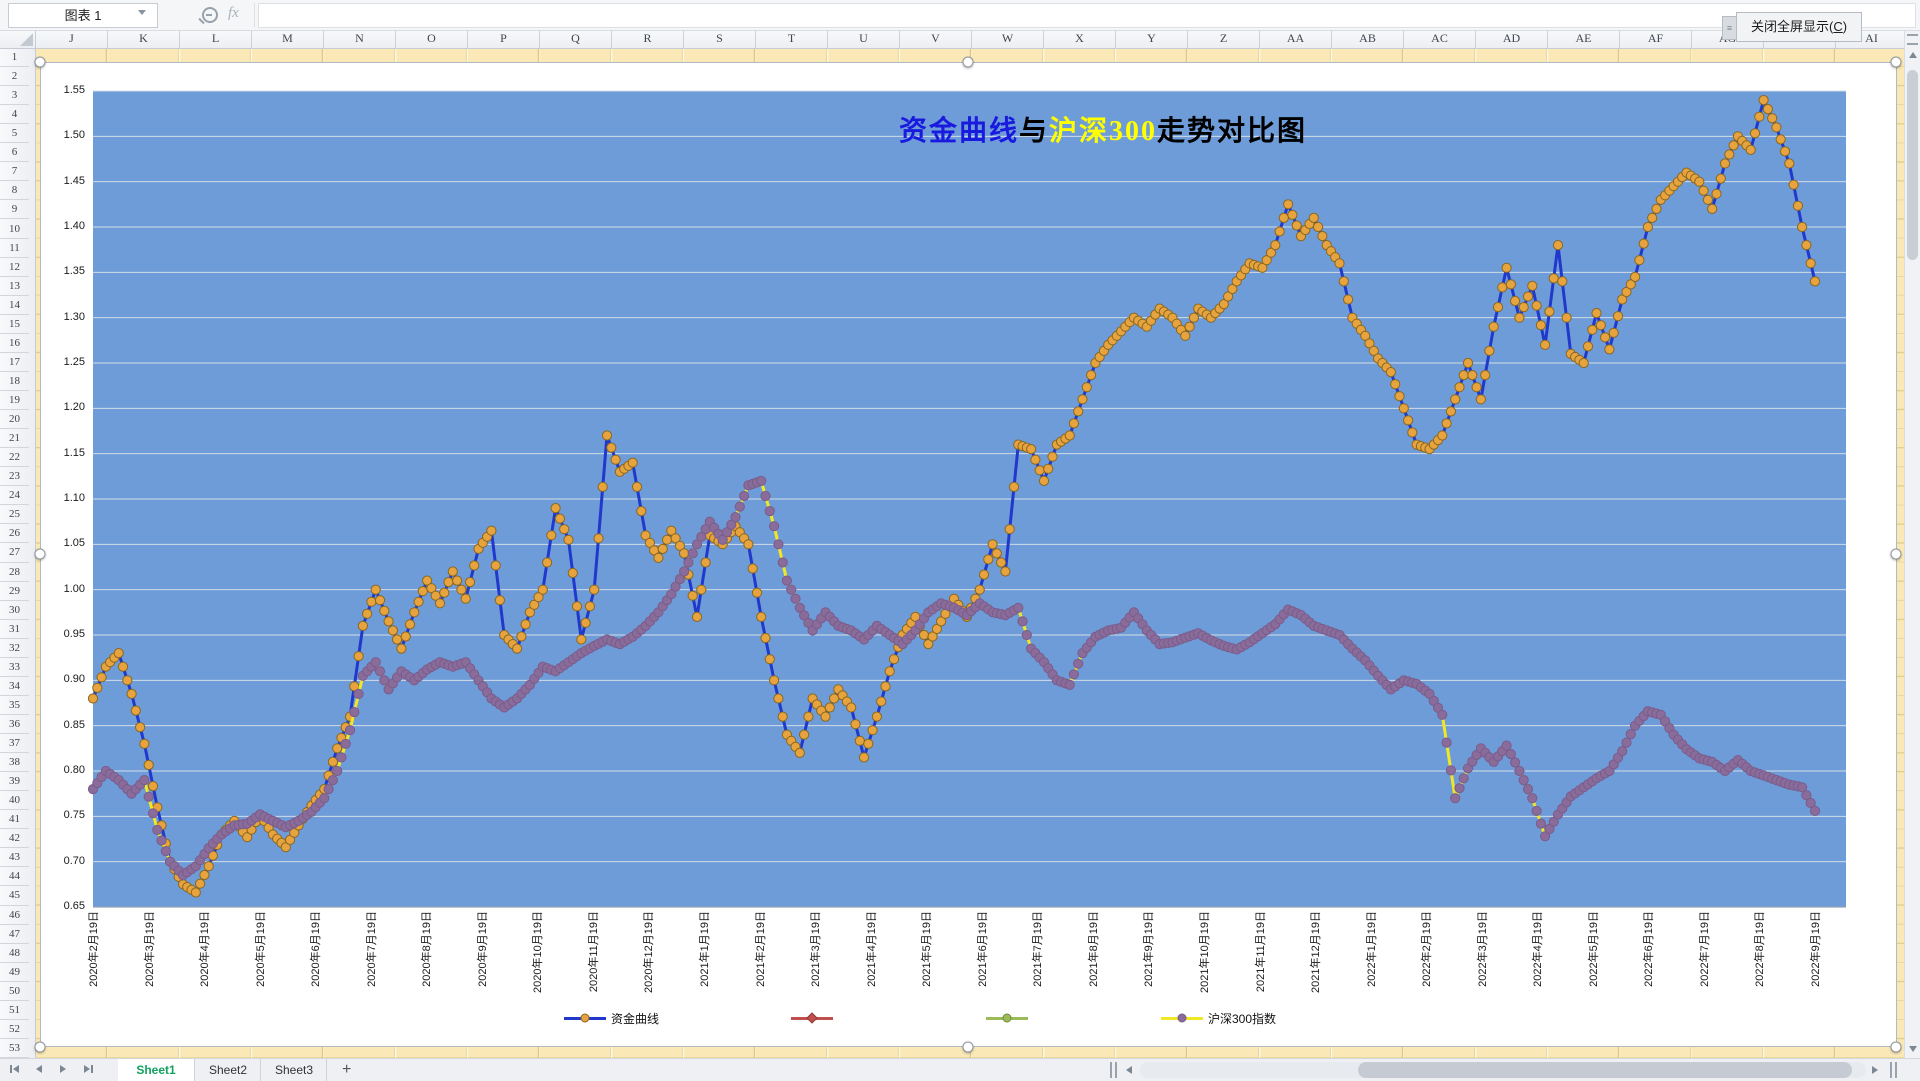  What do you see at coordinates (14, 286) in the screenshot?
I see `row-header-13: 13` at bounding box center [14, 286].